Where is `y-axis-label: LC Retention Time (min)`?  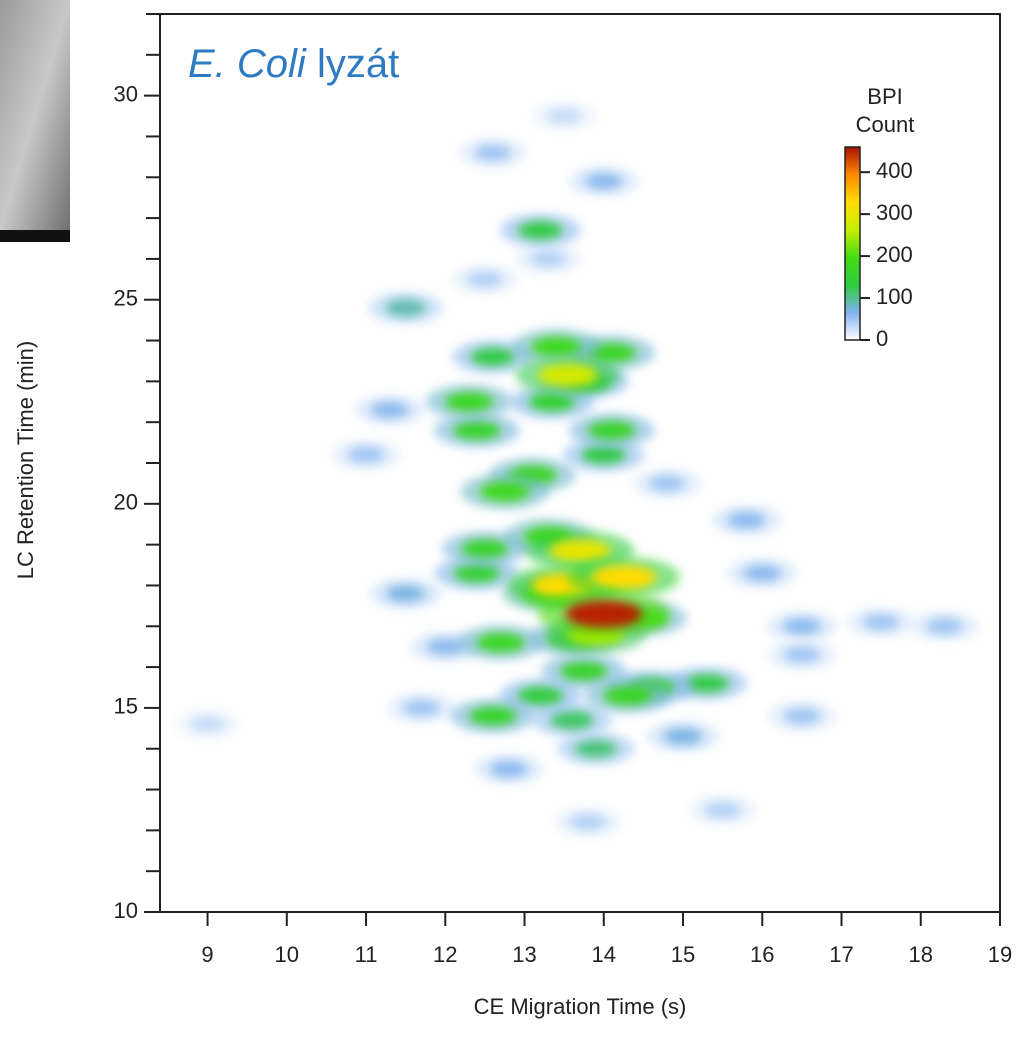
y-axis-label: LC Retention Time (min) is located at coordinates (25, 460).